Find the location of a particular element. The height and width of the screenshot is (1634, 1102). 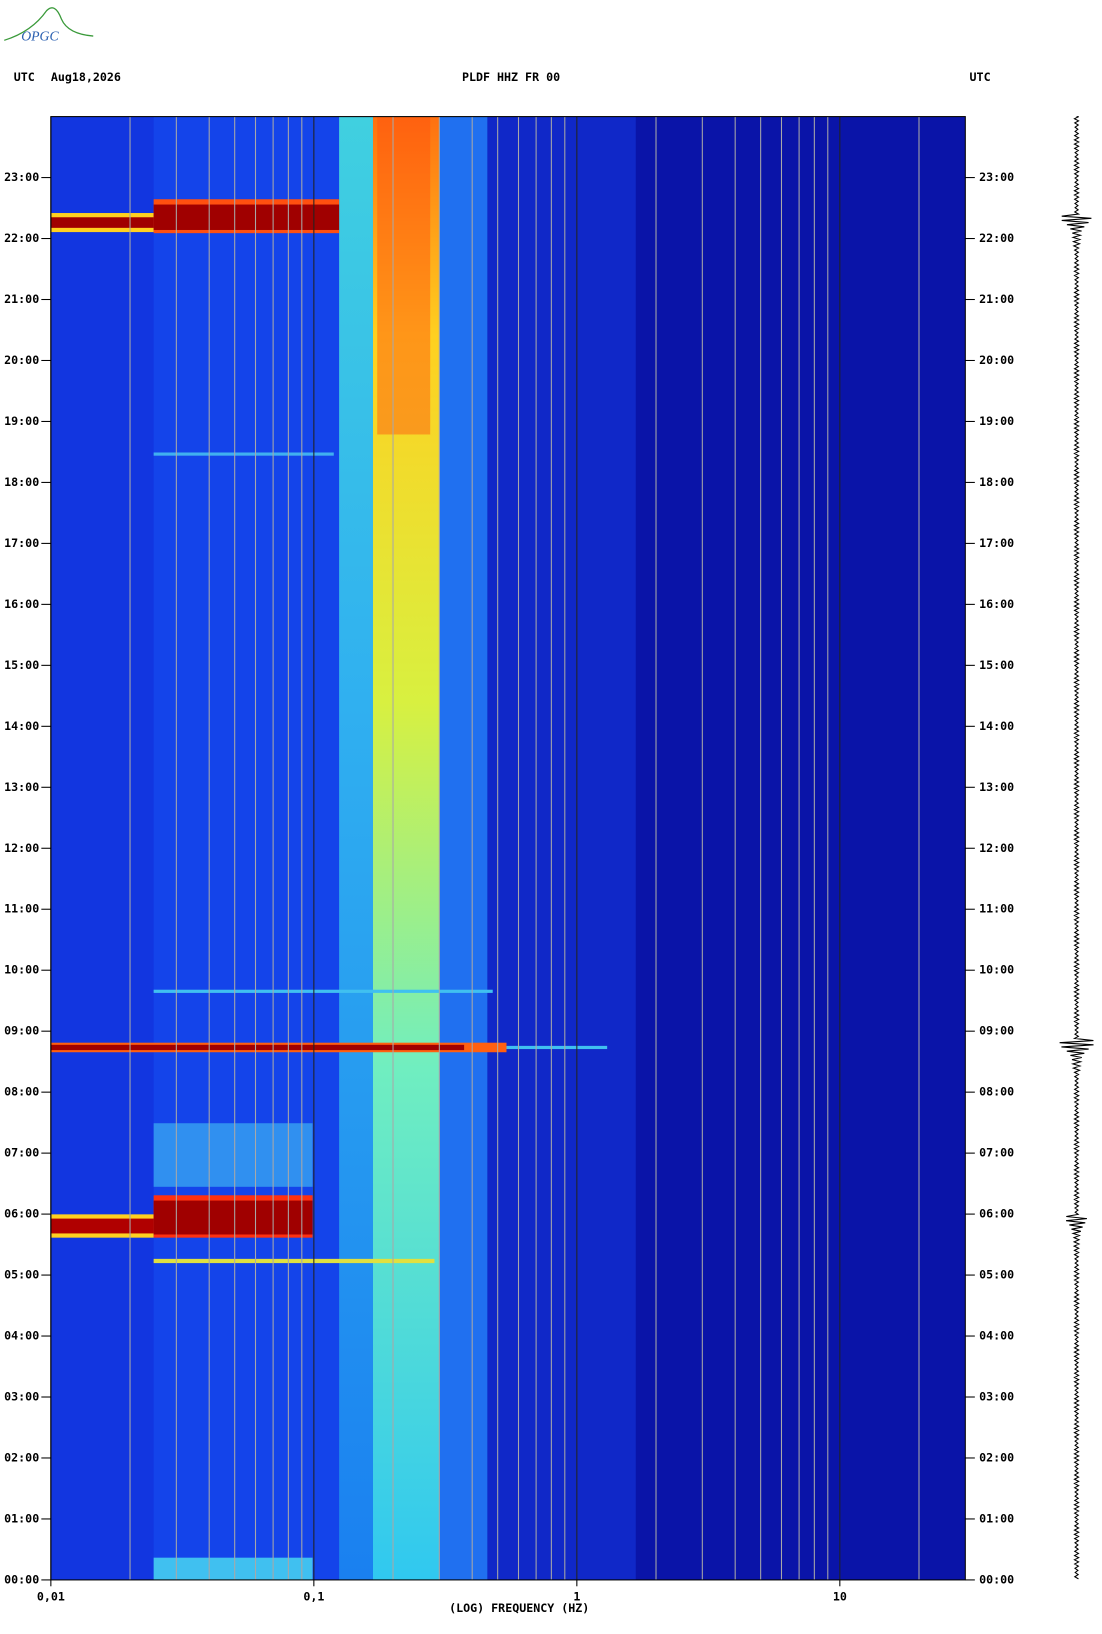

x-tick-label: 0,01 is located at coordinates (51, 1596).